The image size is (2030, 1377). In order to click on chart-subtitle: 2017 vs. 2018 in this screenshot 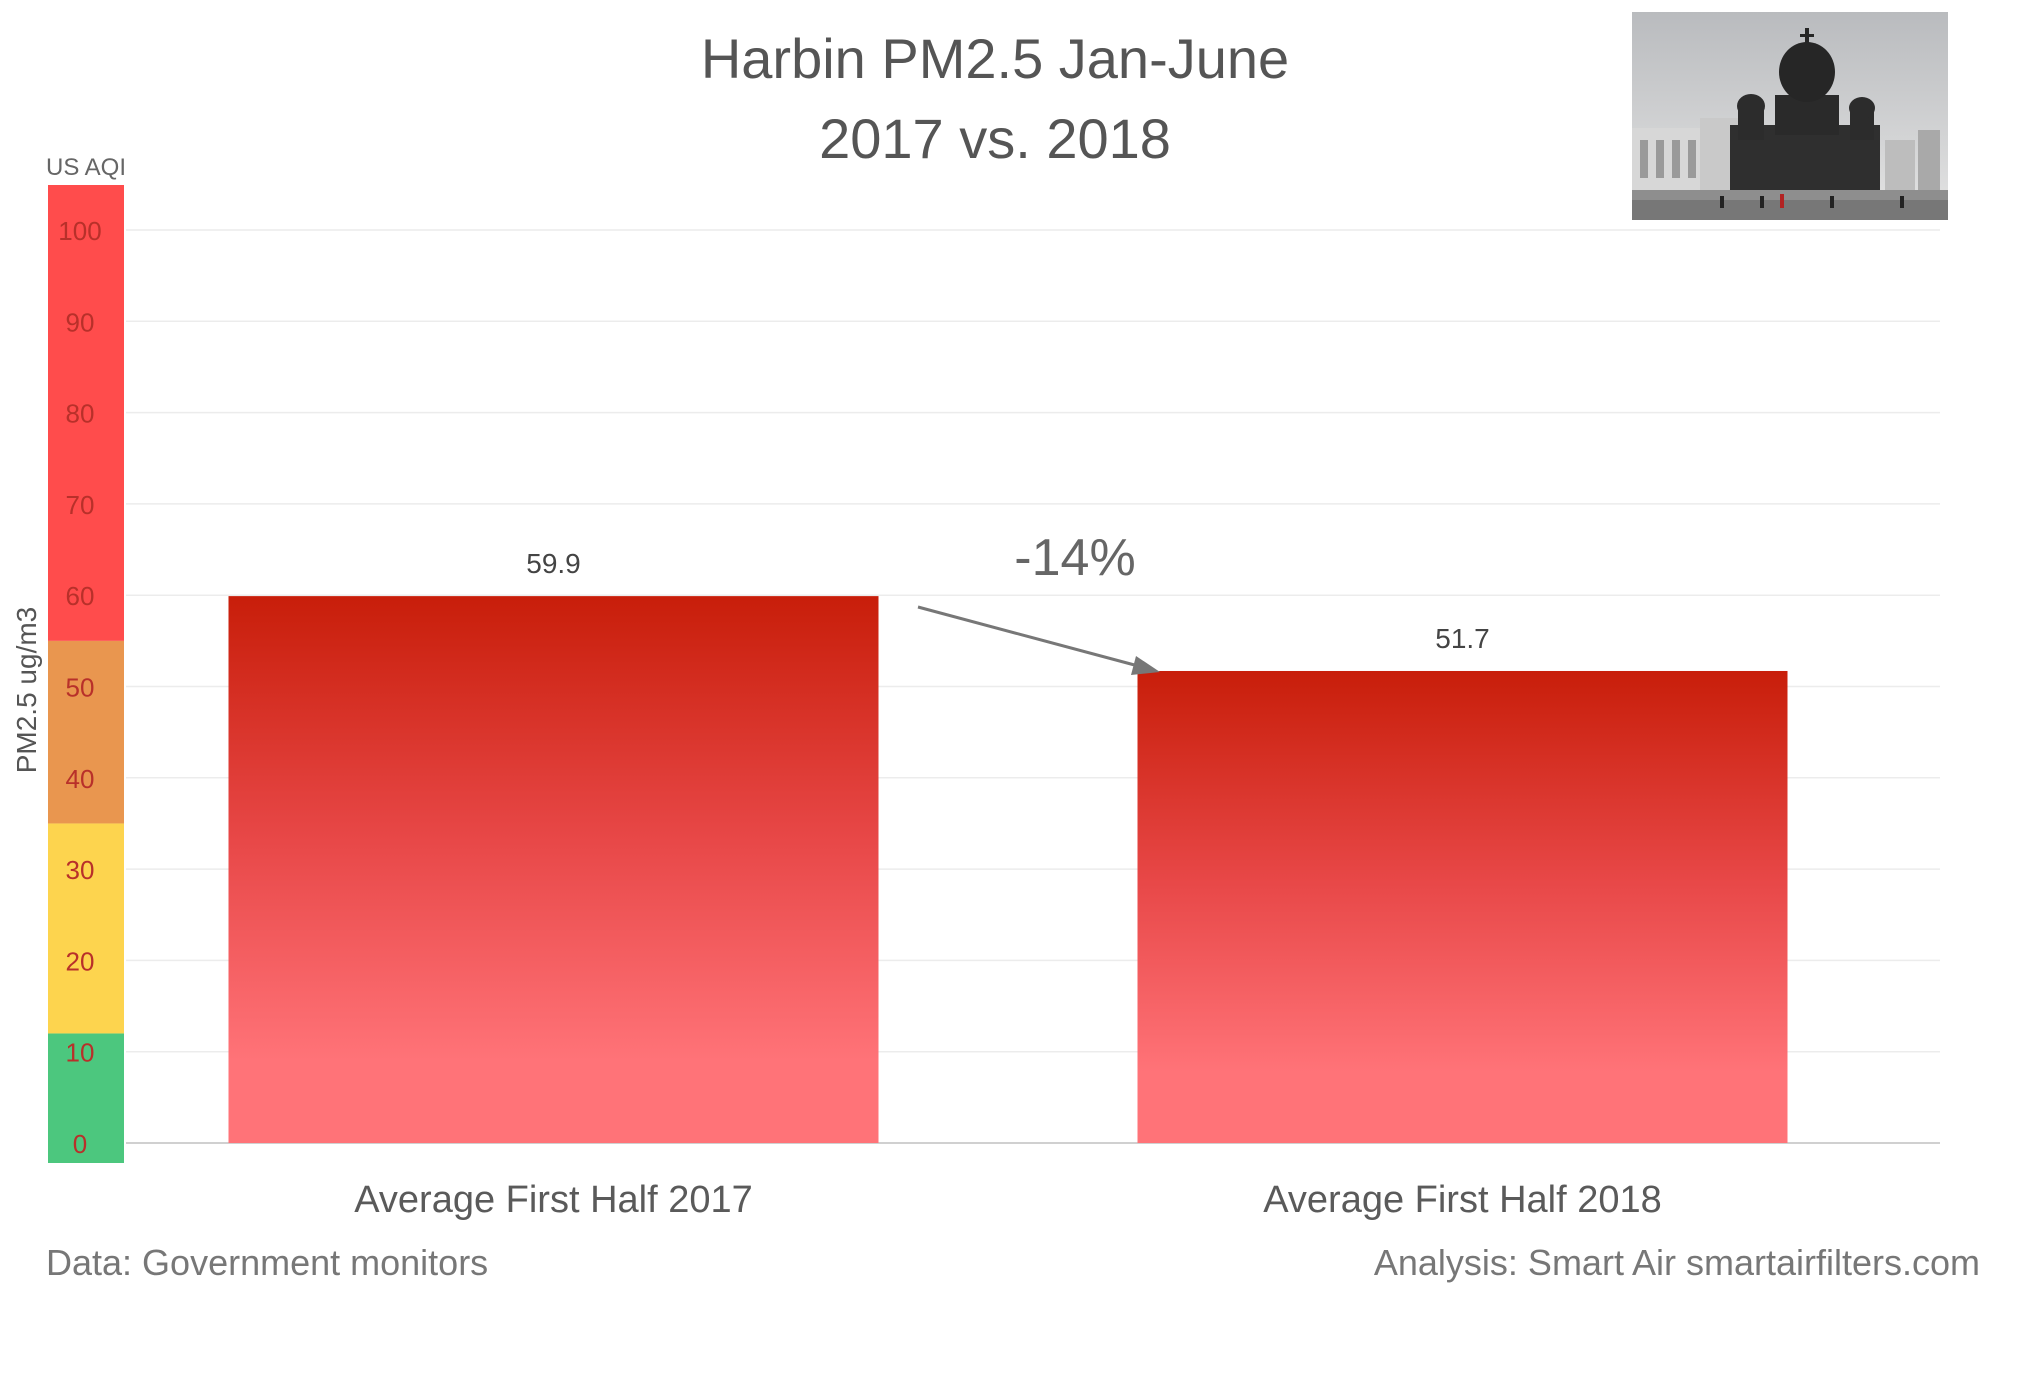, I will do `click(995, 138)`.